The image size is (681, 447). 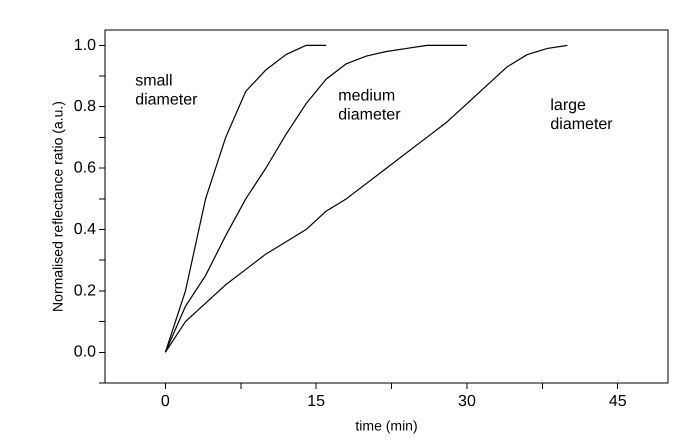 I want to click on y-tick-label: 0.8, so click(x=85, y=107).